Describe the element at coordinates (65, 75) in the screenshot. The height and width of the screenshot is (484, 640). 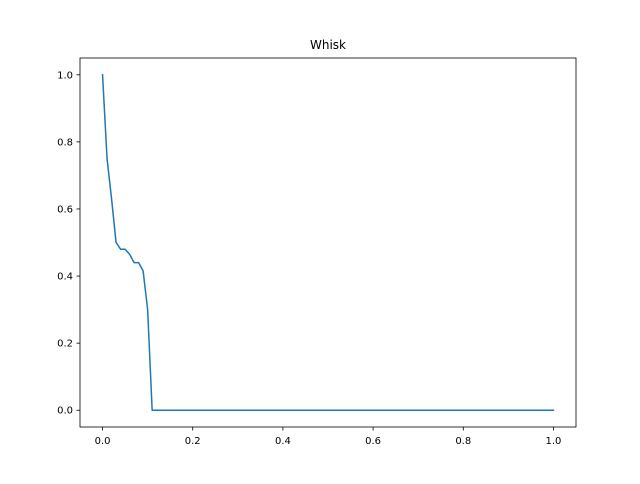
I see `y-tick-label-5: 1.0` at that location.